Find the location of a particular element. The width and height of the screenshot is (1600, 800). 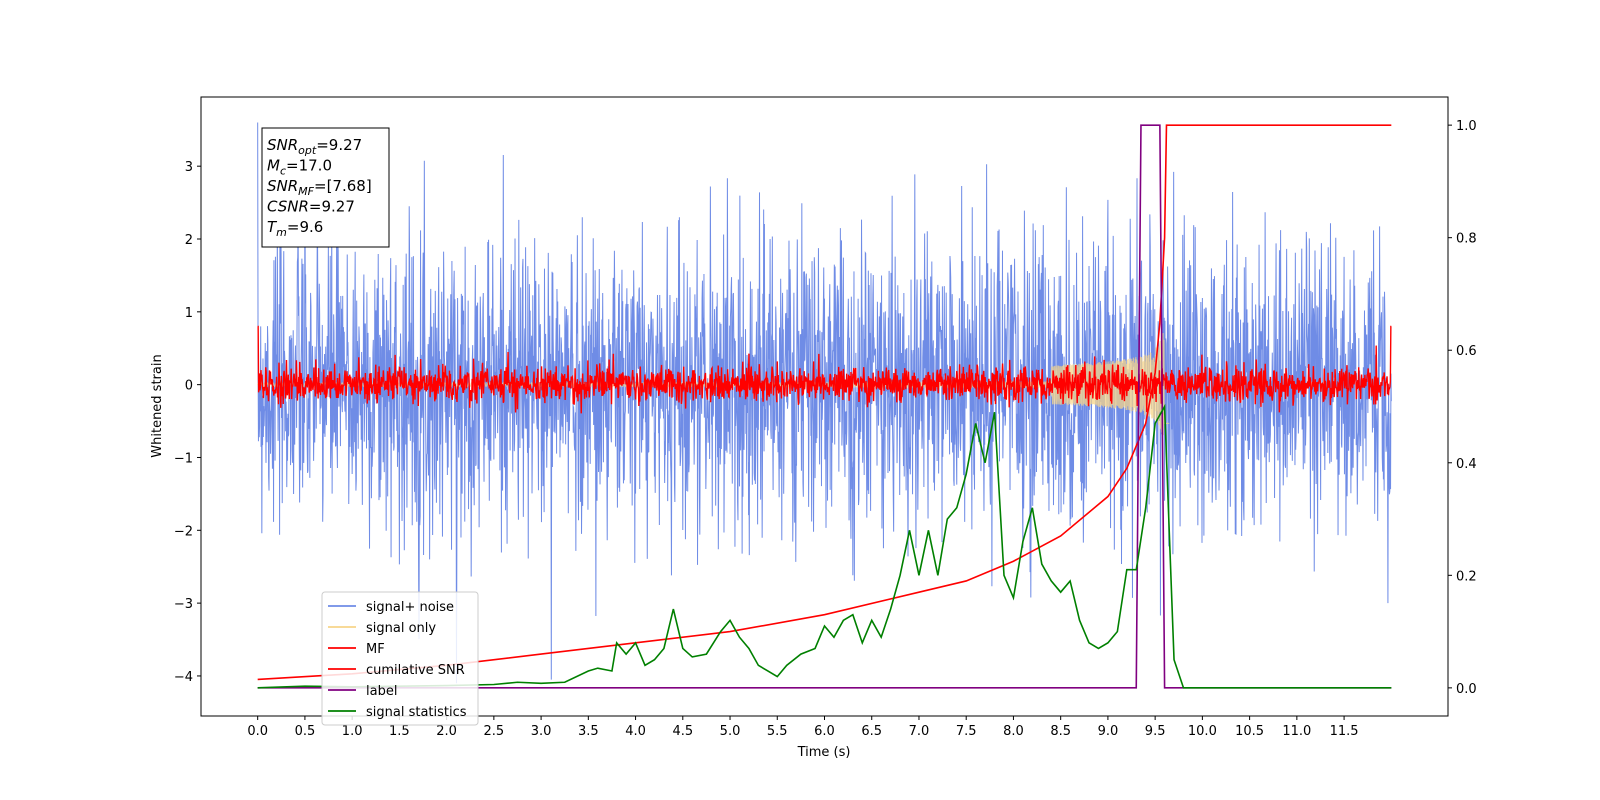

annotation-frame is located at coordinates (325, 187).